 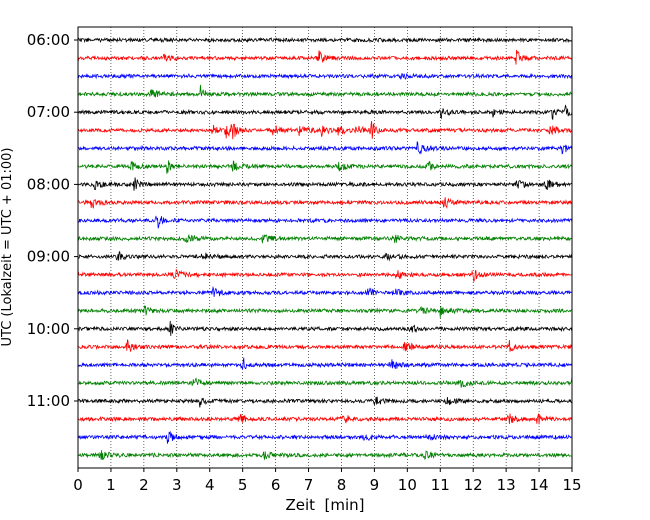 What do you see at coordinates (473, 485) in the screenshot?
I see `x-tick-label: 12` at bounding box center [473, 485].